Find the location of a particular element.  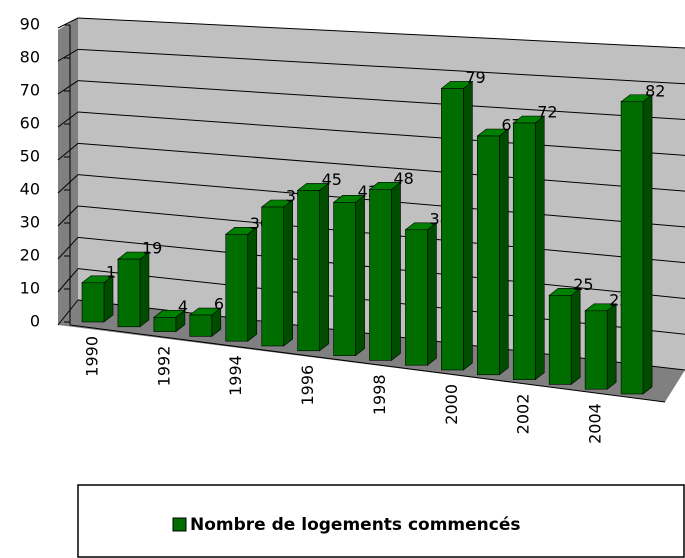

legend-swatch is located at coordinates (179, 524).